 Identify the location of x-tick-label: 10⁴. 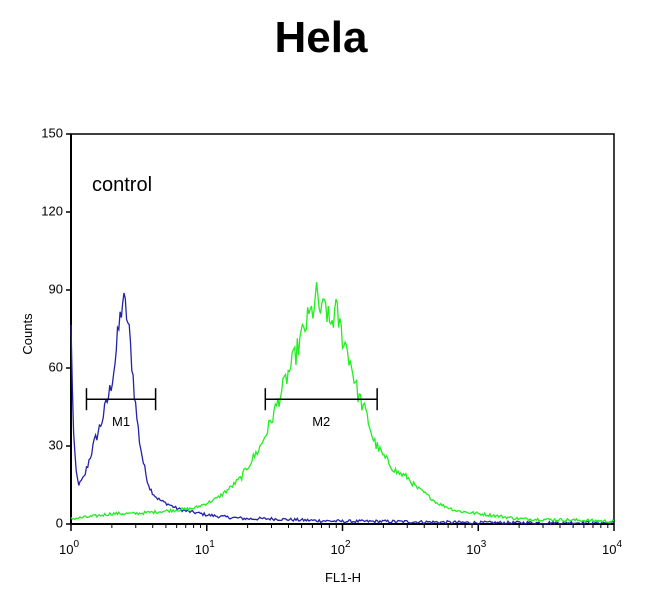
(612, 548).